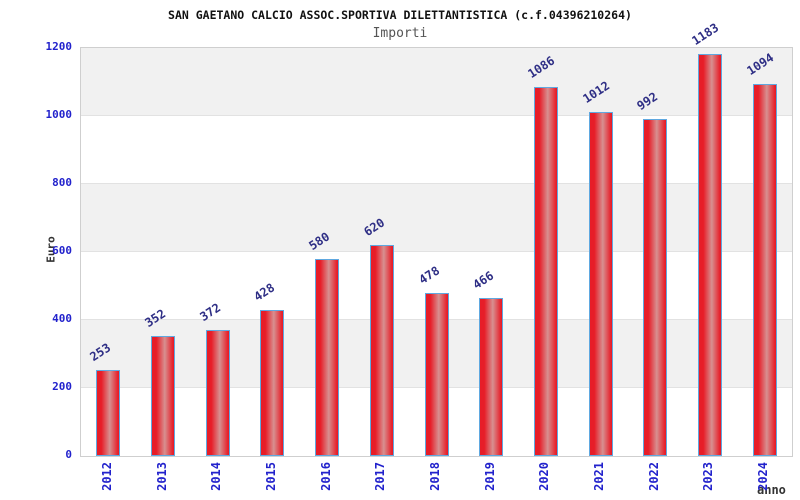 The height and width of the screenshot is (500, 800). What do you see at coordinates (545, 271) in the screenshot?
I see `bar-2020` at bounding box center [545, 271].